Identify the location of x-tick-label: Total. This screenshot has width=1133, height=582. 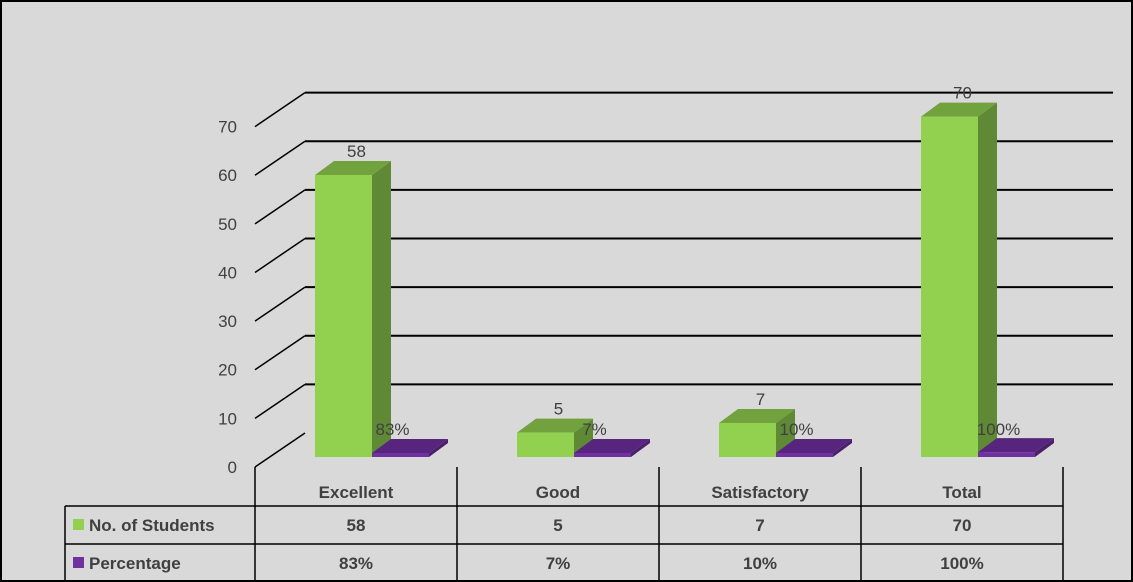
(961, 492).